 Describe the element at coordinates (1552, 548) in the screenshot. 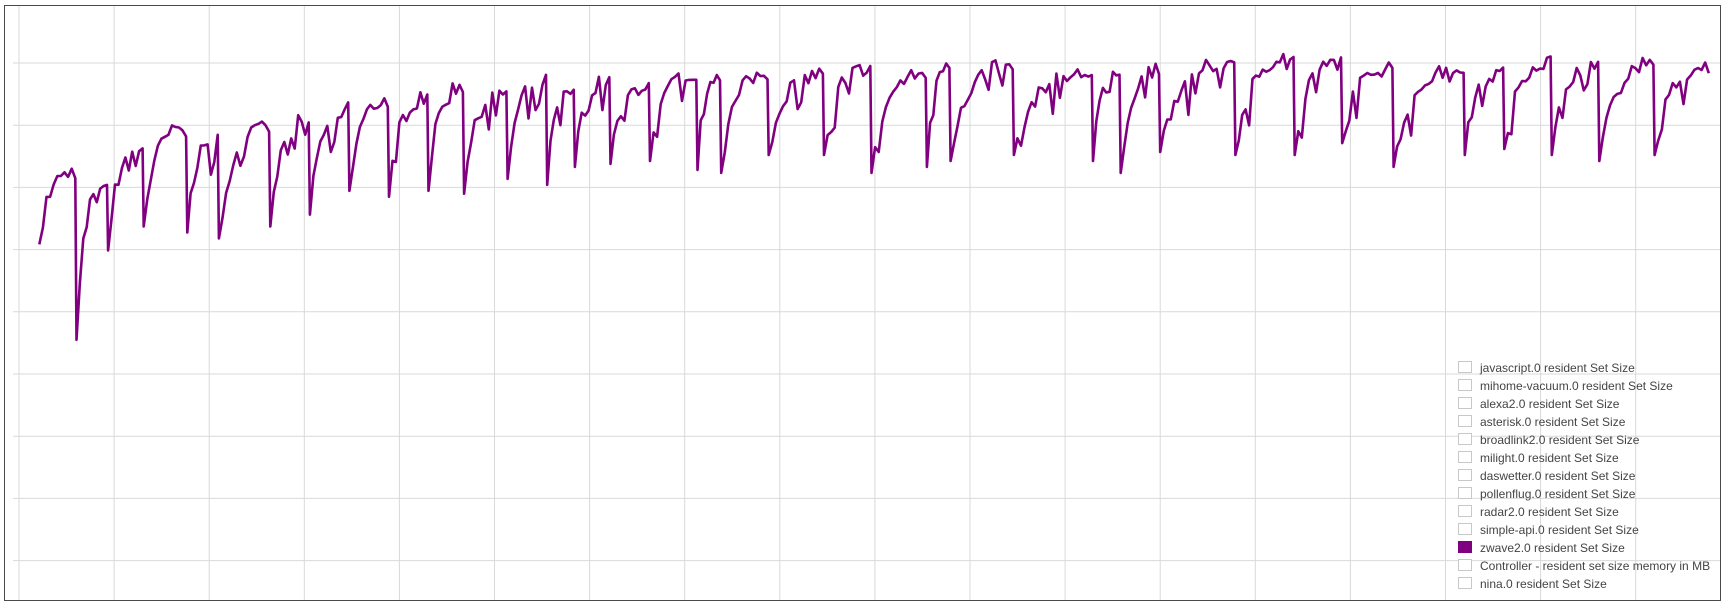

I see `legend-label: zwave2.0 resident Set Size` at that location.